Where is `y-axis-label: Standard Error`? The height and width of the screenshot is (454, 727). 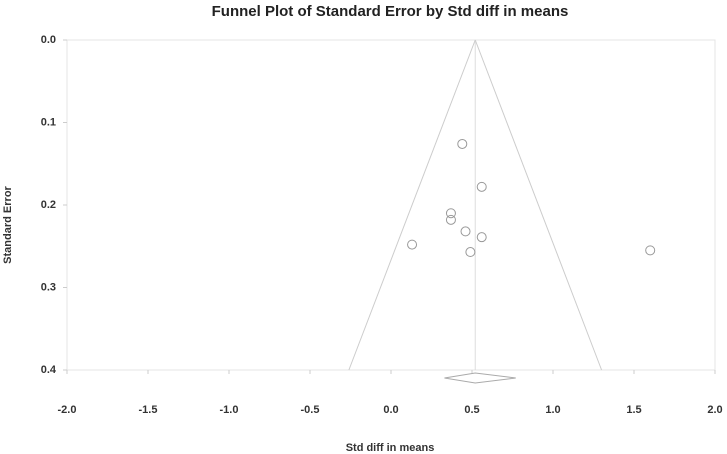 y-axis-label: Standard Error is located at coordinates (8, 224).